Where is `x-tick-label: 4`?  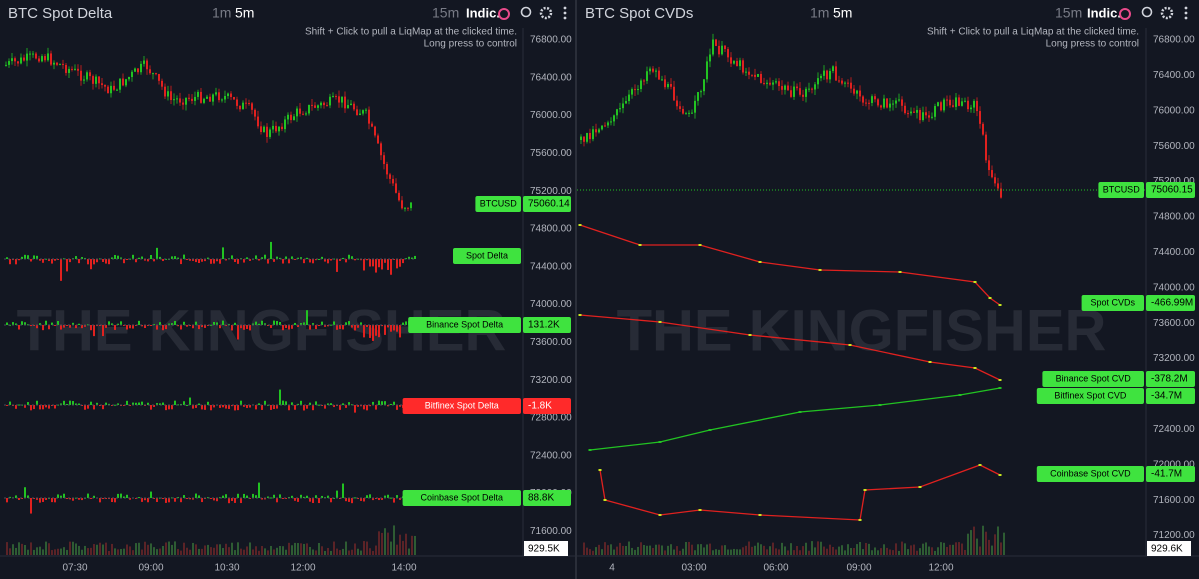
x-tick-label: 4 is located at coordinates (612, 568).